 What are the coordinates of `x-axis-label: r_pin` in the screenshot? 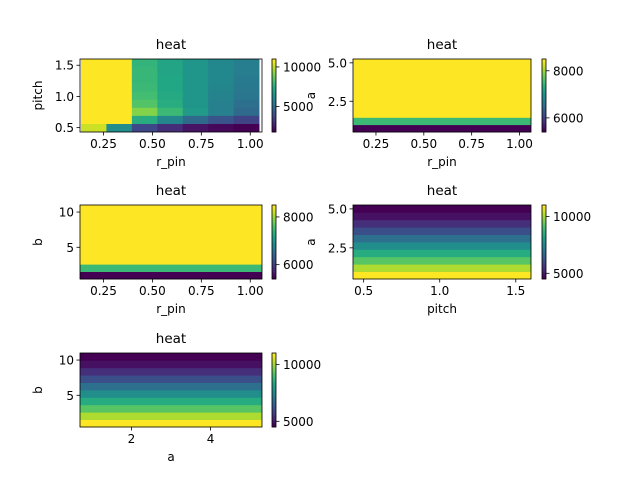 It's located at (171, 309).